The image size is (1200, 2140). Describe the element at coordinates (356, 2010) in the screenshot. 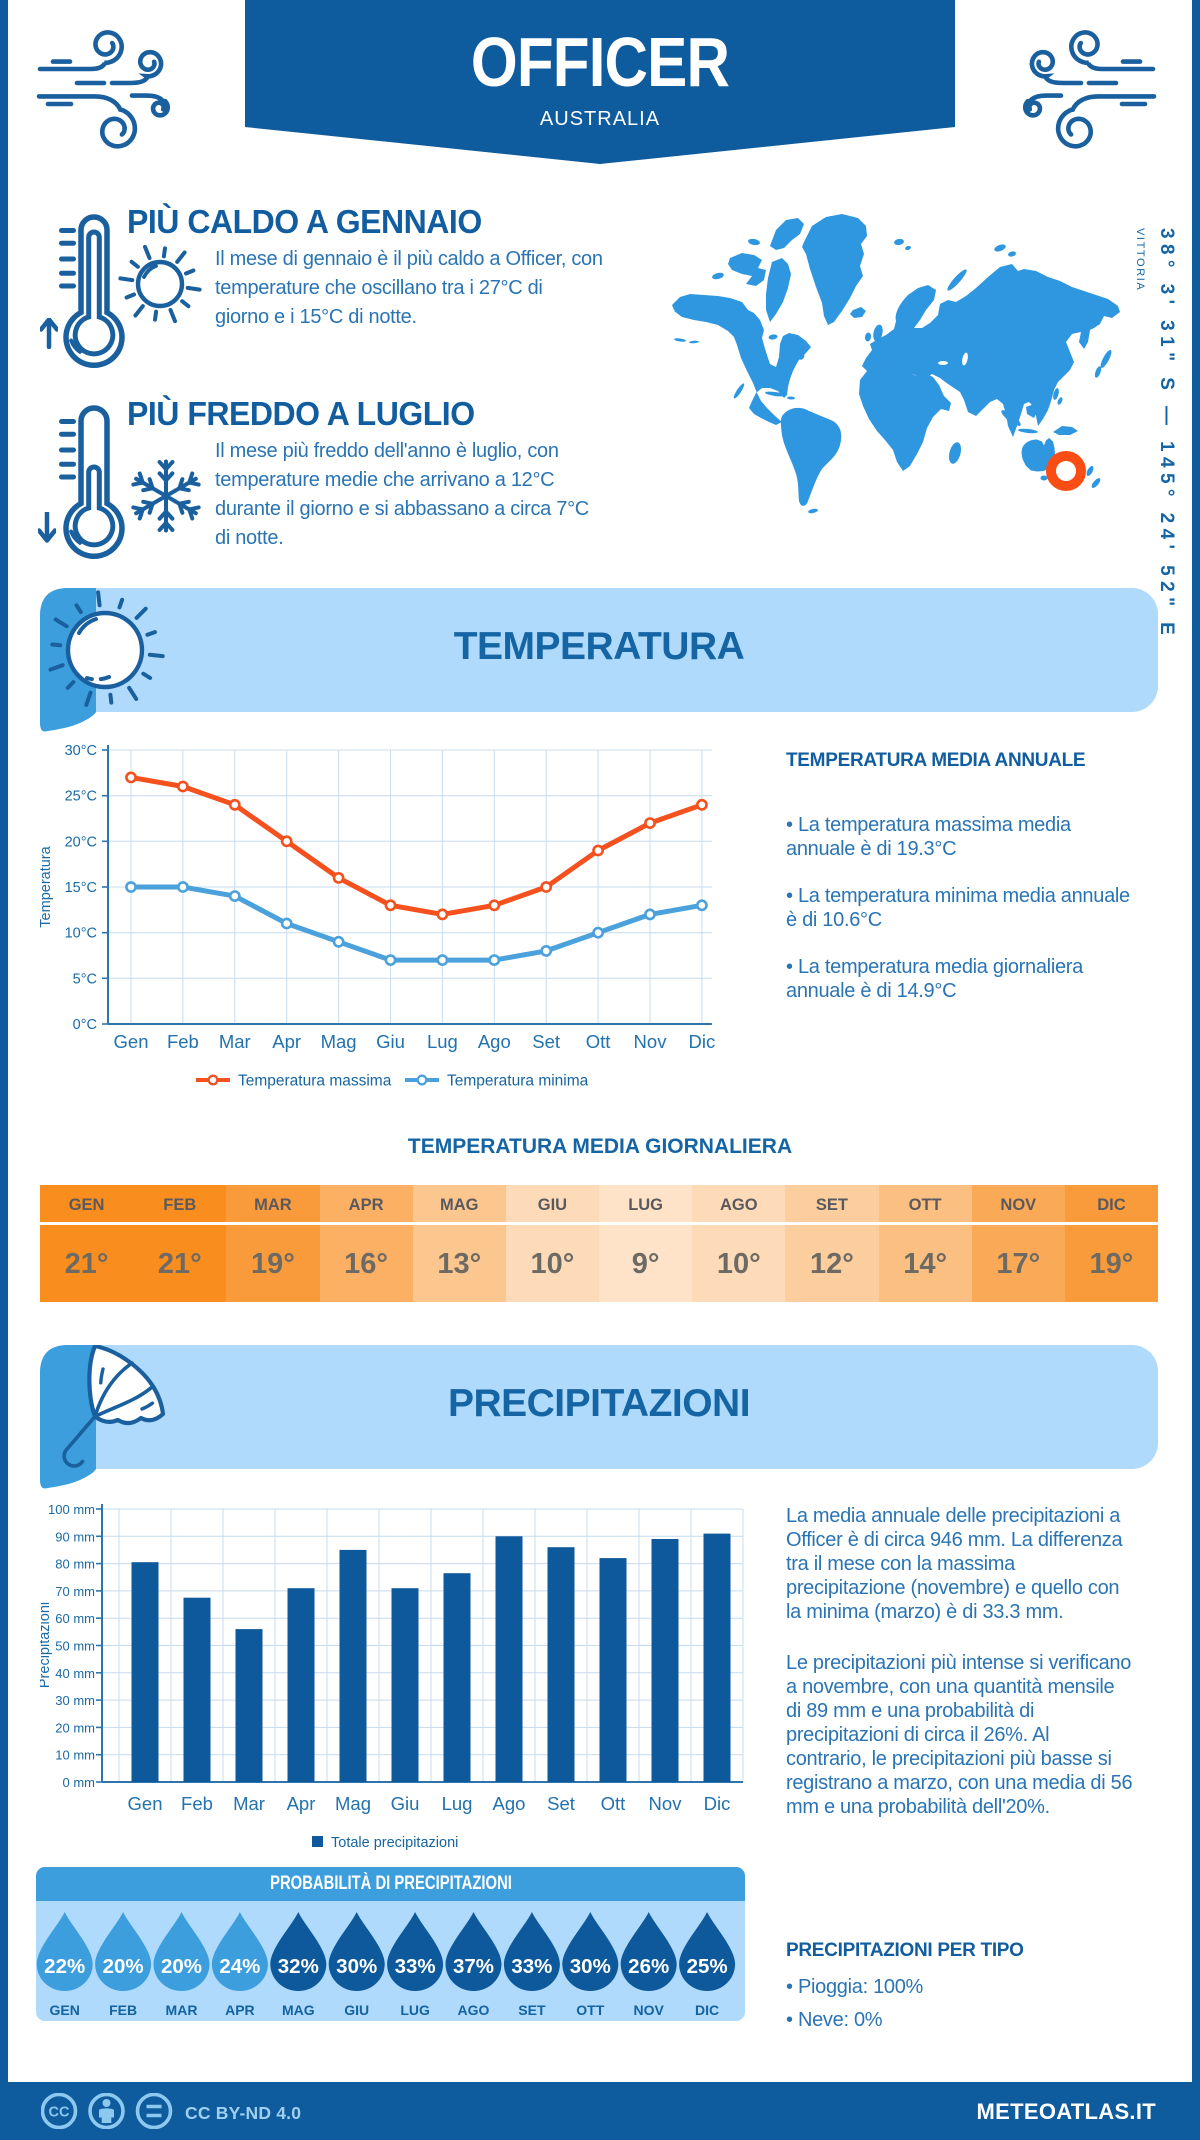

I see `svg-text: GIU` at that location.